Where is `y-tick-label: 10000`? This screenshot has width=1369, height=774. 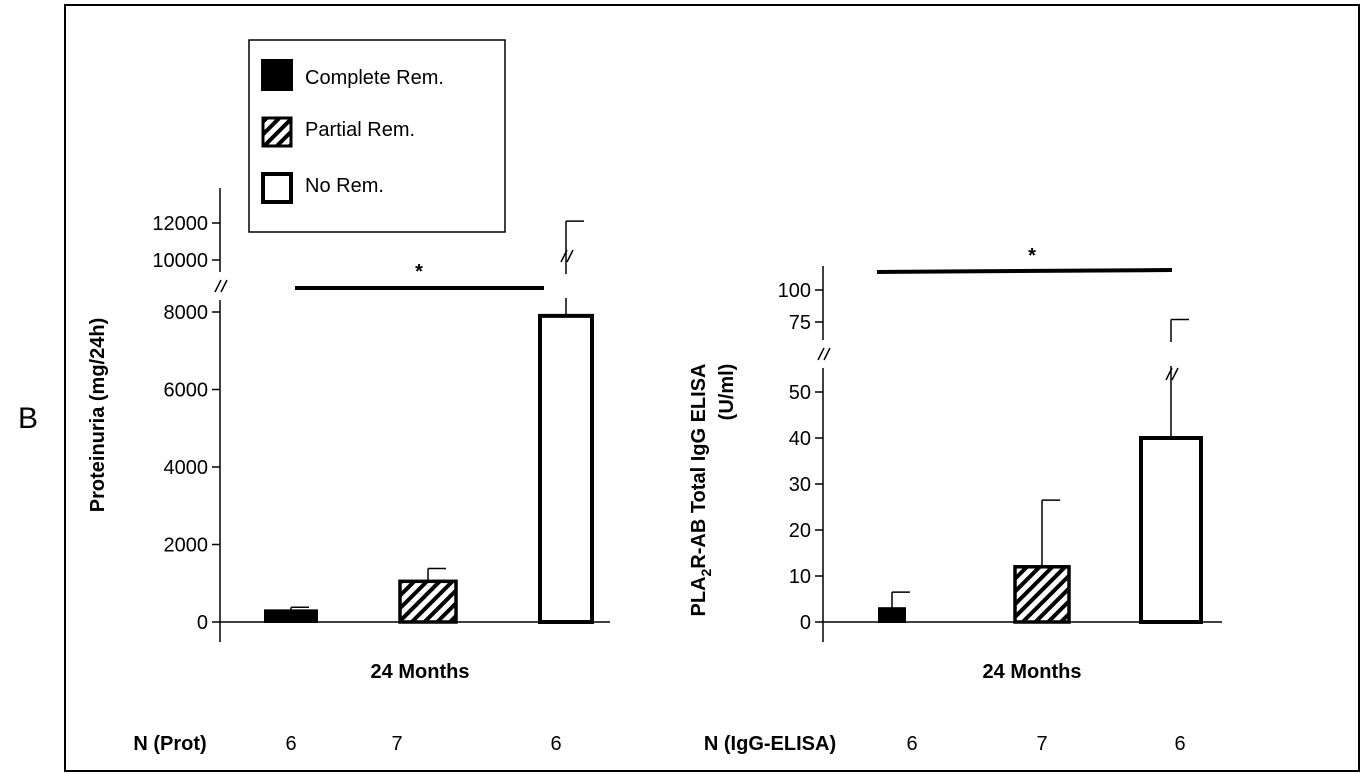 y-tick-label: 10000 is located at coordinates (180, 261).